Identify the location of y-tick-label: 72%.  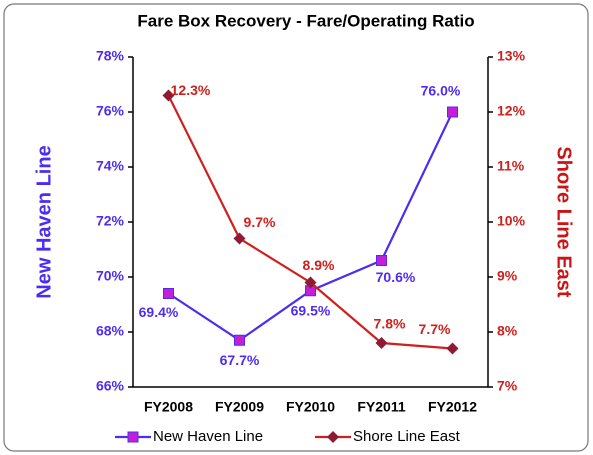
(110, 221).